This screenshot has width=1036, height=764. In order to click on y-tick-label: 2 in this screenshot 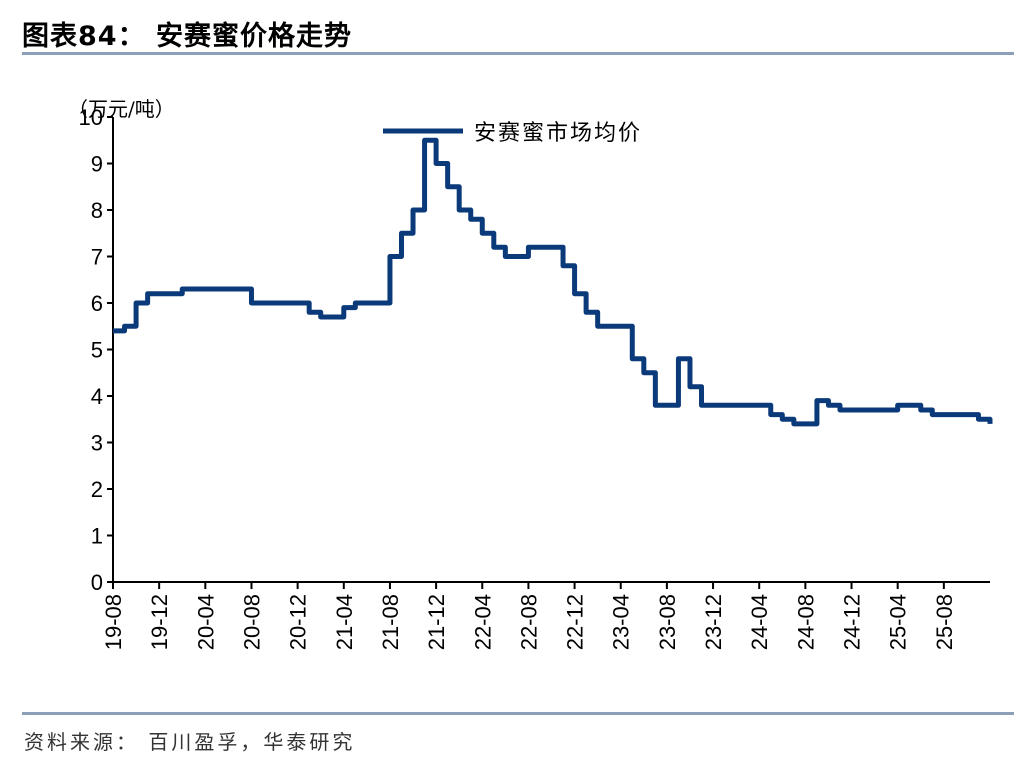, I will do `click(97, 489)`.